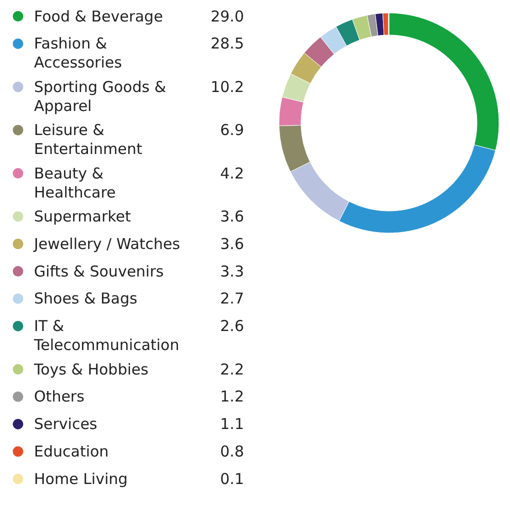 This screenshot has height=512, width=510. I want to click on legend-label: Gifts & Souvenirs, so click(99, 271).